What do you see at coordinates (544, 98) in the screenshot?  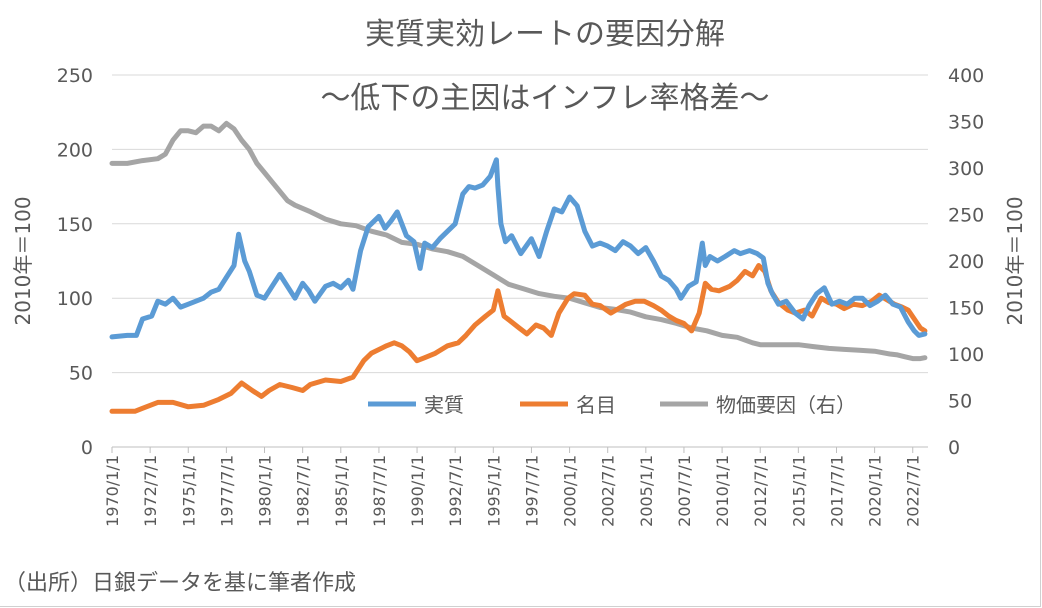 I see `chart-subtitle: ～低下の主因はインフレ率格差～` at bounding box center [544, 98].